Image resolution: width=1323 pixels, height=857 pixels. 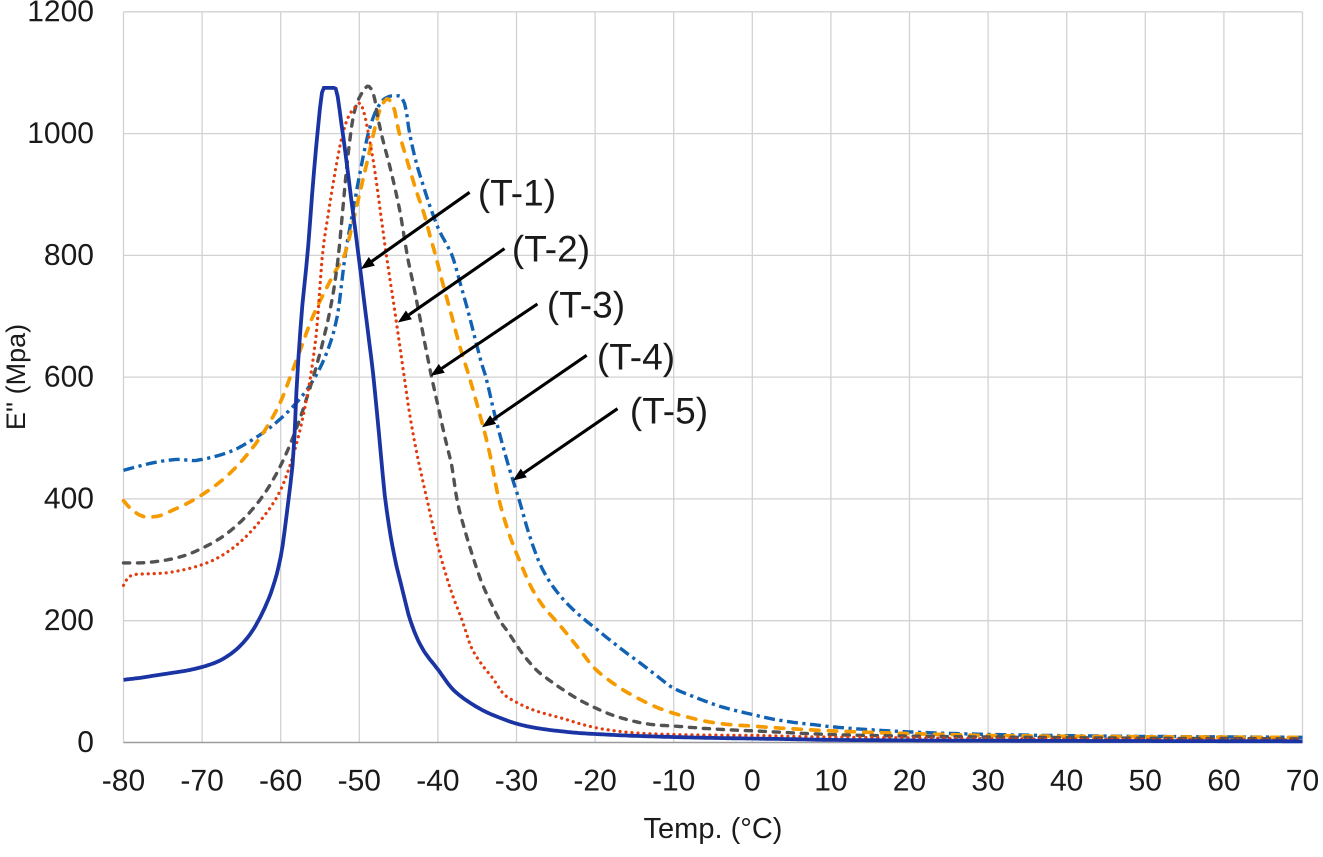 What do you see at coordinates (1145, 780) in the screenshot?
I see `svg-text: 50` at bounding box center [1145, 780].